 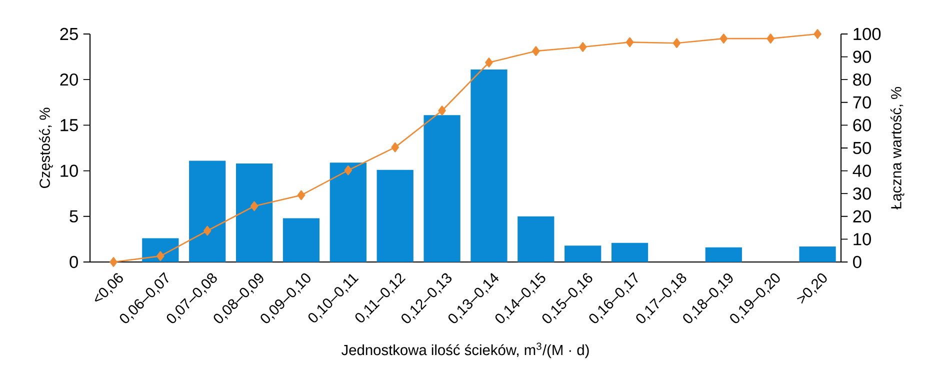 What do you see at coordinates (465, 350) in the screenshot?
I see `x-axis-title: Jednostkowa ilość ścieków, m$^{3}$/(M · d)` at bounding box center [465, 350].